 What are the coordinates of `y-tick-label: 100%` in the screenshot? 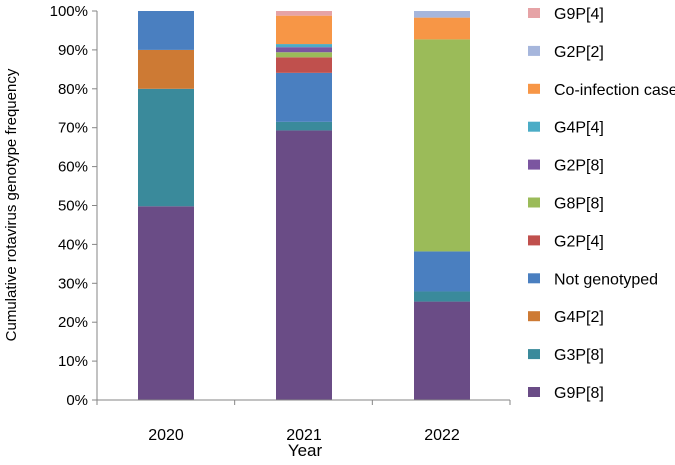 It's located at (69, 11).